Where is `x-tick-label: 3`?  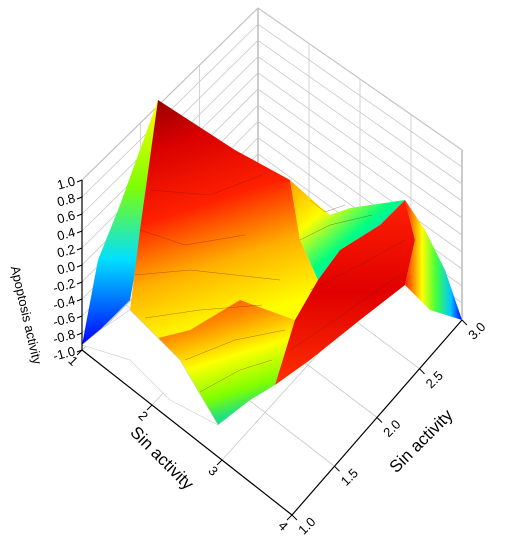
x-tick-label: 3 is located at coordinates (213, 471).